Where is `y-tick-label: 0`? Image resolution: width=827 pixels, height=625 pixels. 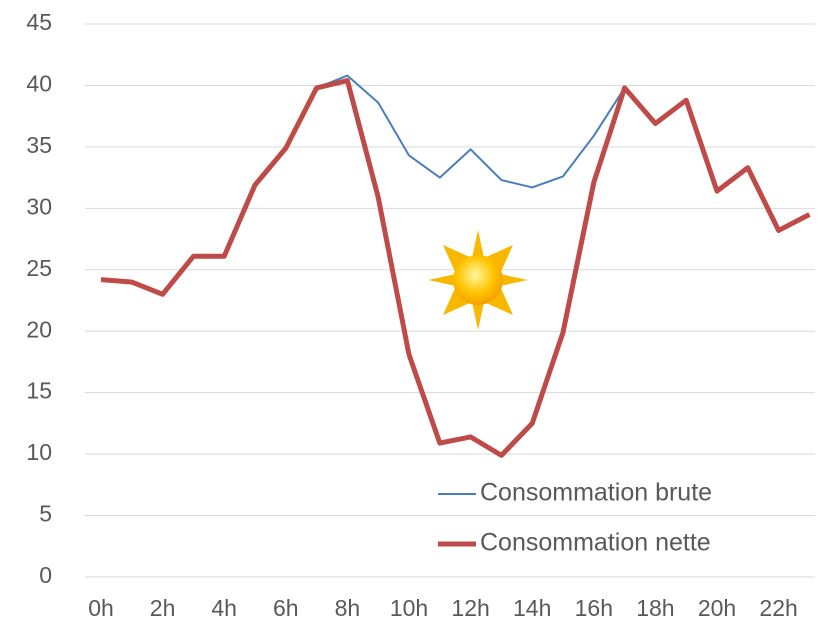 y-tick-label: 0 is located at coordinates (45, 575).